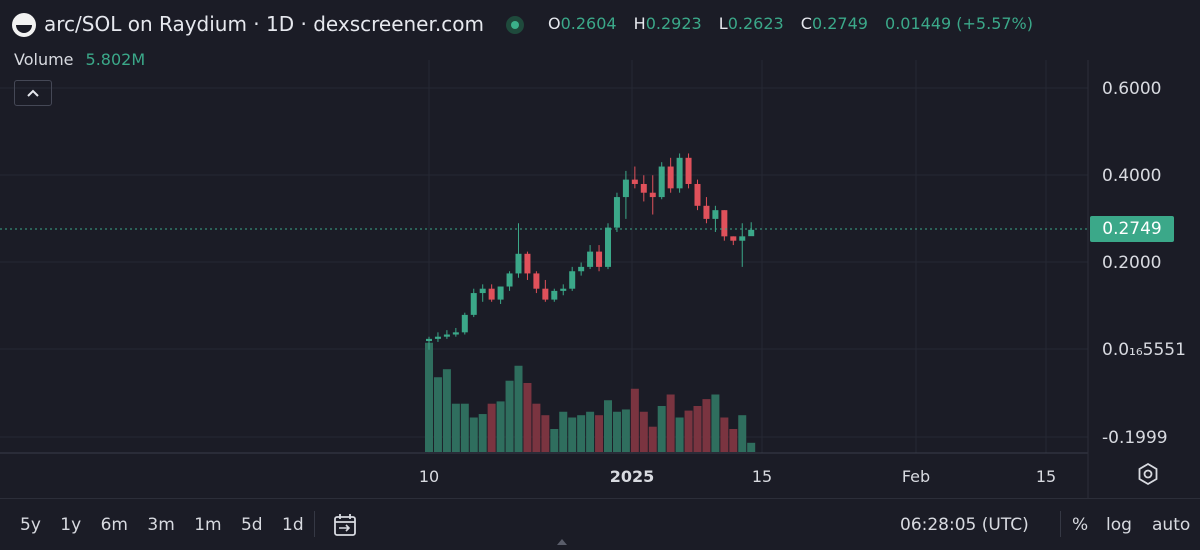 This screenshot has height=550, width=1200. I want to click on log-scale-toggle: log, so click(1119, 525).